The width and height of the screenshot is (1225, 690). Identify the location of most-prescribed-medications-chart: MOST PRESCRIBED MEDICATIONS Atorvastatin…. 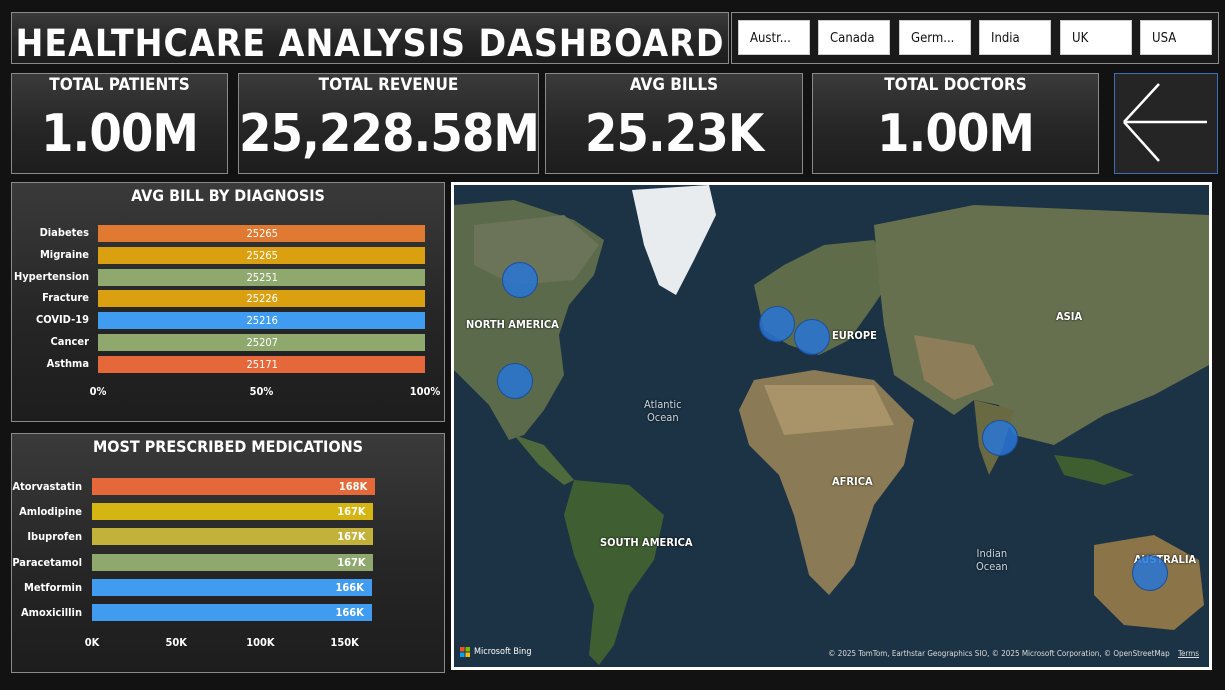
(228, 553).